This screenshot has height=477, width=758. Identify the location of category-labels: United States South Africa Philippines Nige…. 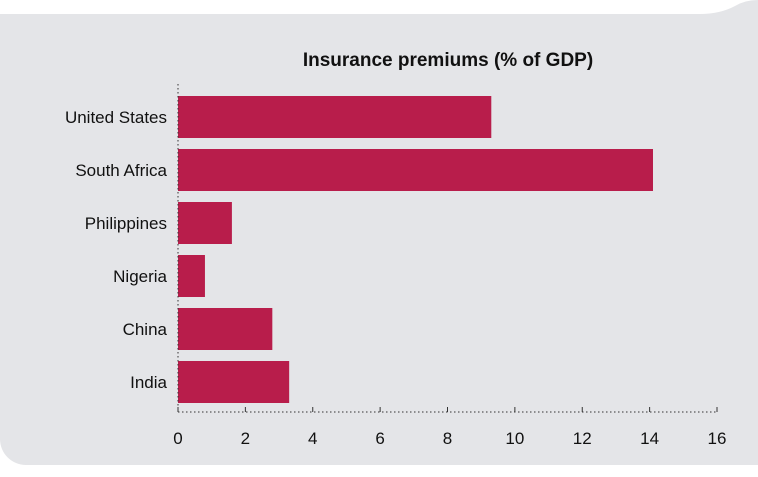
(116, 250).